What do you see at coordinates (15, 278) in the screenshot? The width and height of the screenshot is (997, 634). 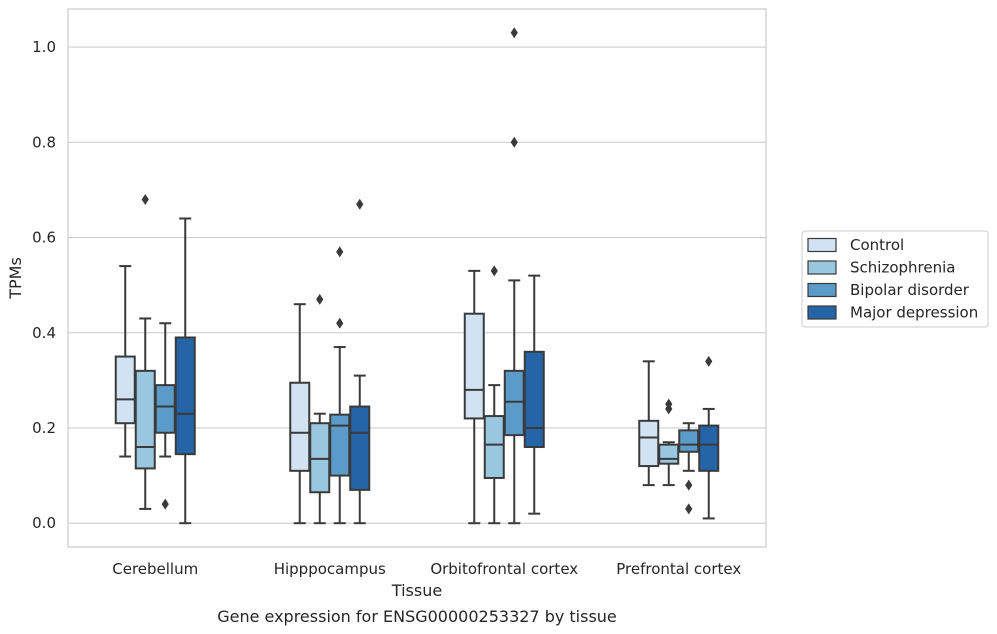 I see `y-axis-label: TPMs` at bounding box center [15, 278].